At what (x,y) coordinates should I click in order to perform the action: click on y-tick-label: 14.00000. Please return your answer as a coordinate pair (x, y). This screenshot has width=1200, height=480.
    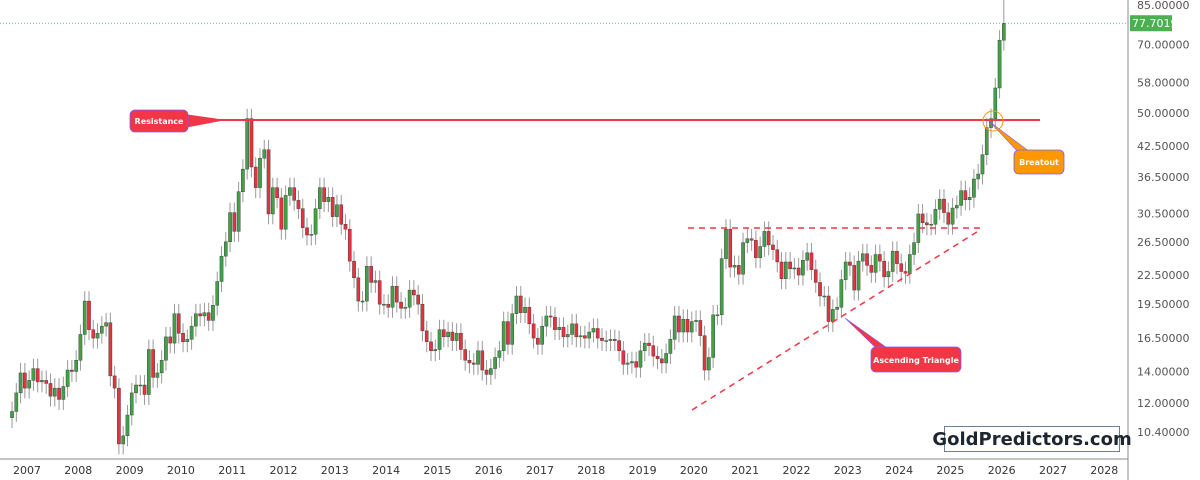
    Looking at the image, I should click on (1163, 371).